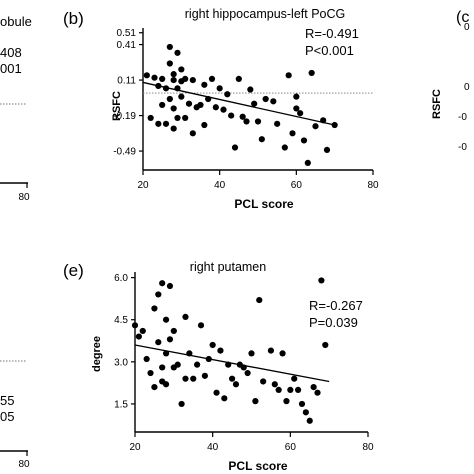 The image size is (474, 474). I want to click on panel-a-x-tick-label: 80, so click(24, 197).